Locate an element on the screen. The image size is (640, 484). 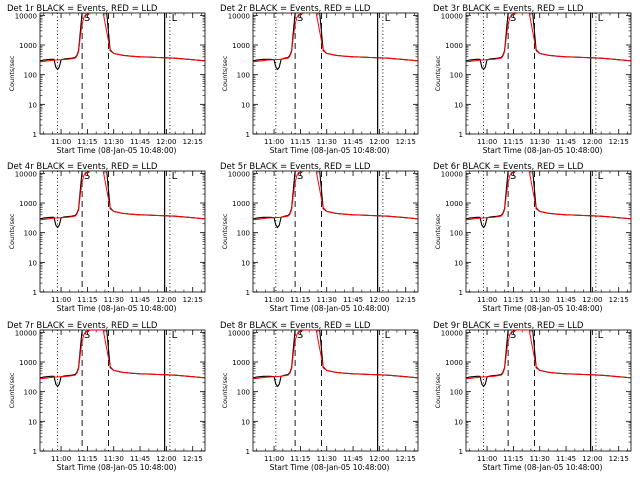
chart-title: Det 3r BLACK = Events, RED = LLD is located at coordinates (508, 9).